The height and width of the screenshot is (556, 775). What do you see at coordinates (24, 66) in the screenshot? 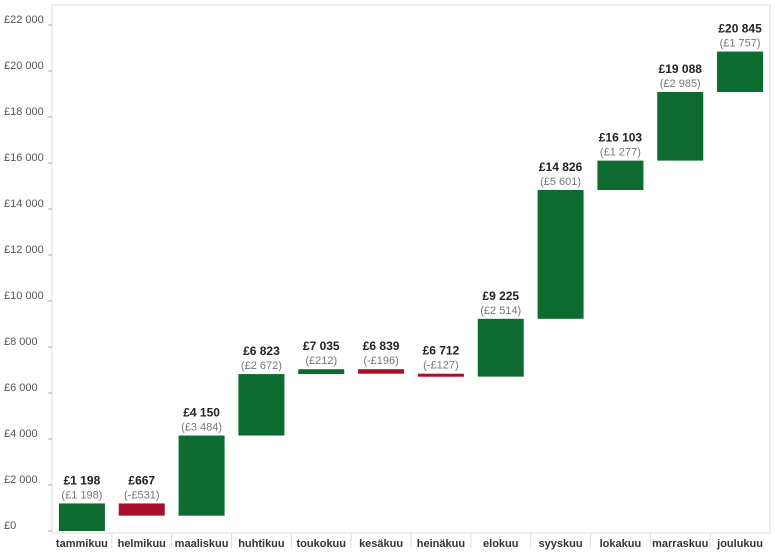
I see `y-tick-label: £20 000` at bounding box center [24, 66].